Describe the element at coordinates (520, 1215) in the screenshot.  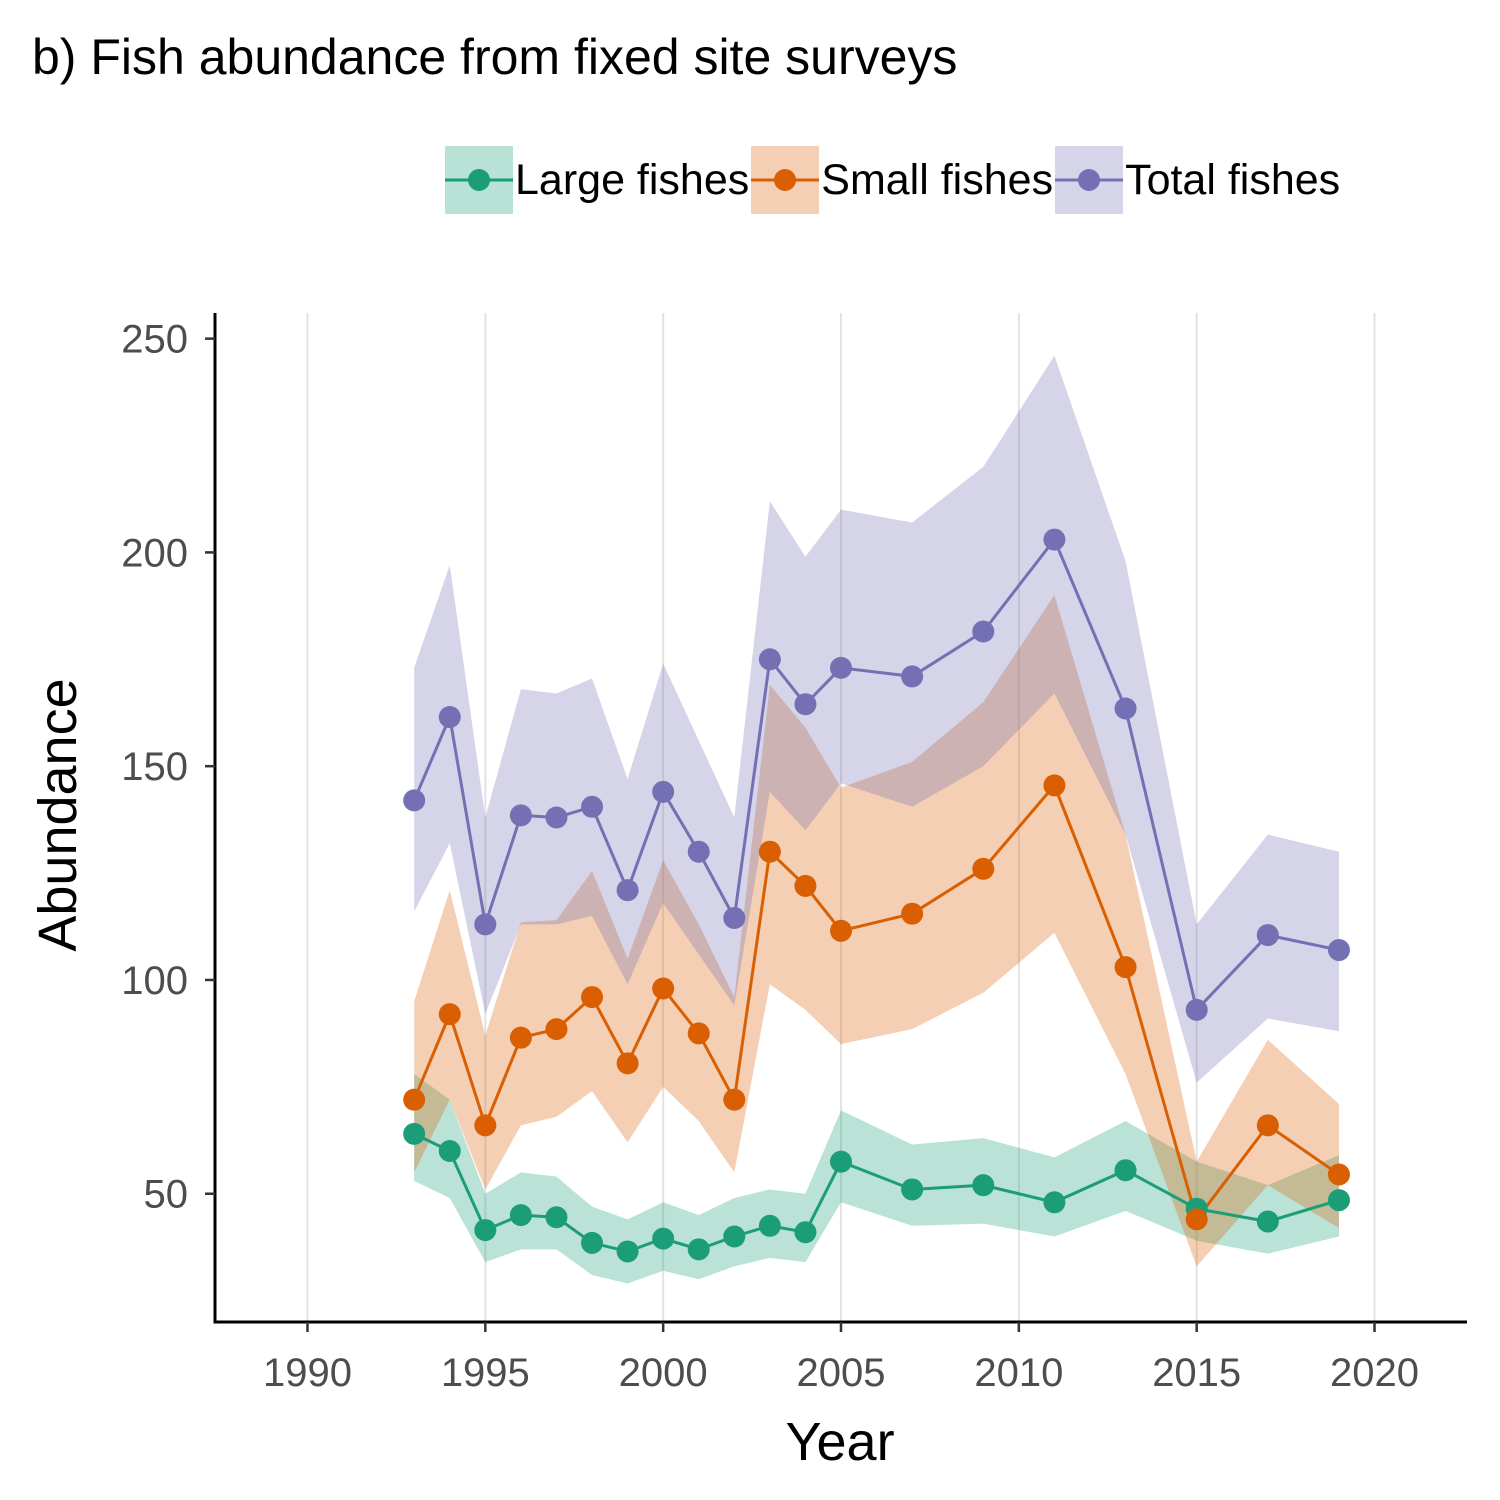
I see `point-large-fishes-1996` at that location.